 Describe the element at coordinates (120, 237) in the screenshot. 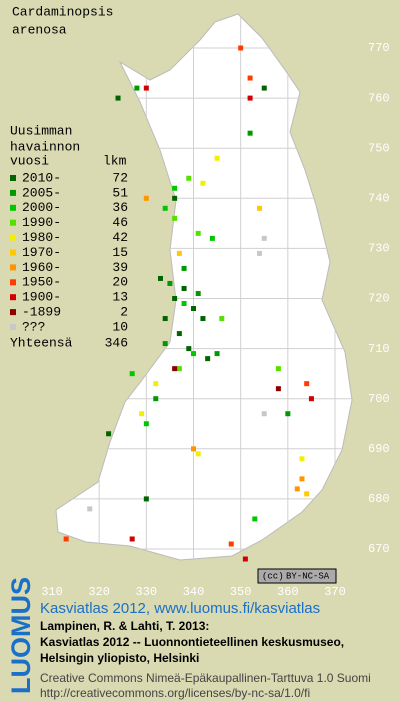

I see `legend-count: 42` at that location.